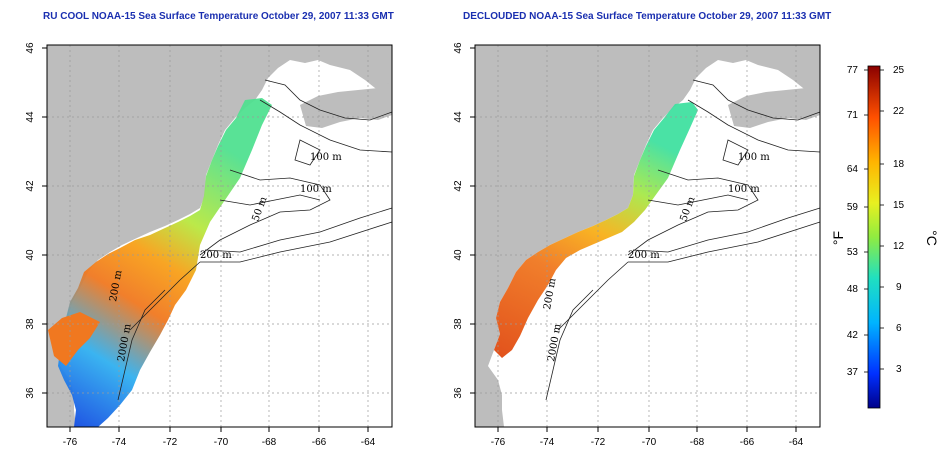 The image size is (950, 475). What do you see at coordinates (853, 169) in the screenshot?
I see `fahrenheit-tick-label: 64` at bounding box center [853, 169].